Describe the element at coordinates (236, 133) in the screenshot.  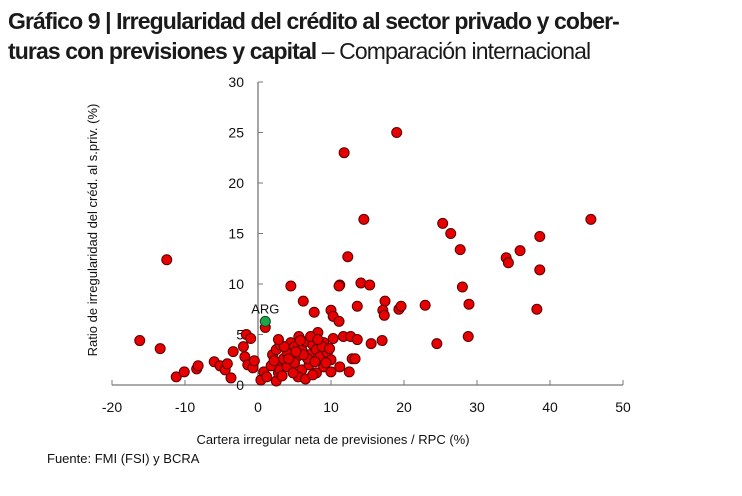
I see `y-tick-label: 25` at that location.